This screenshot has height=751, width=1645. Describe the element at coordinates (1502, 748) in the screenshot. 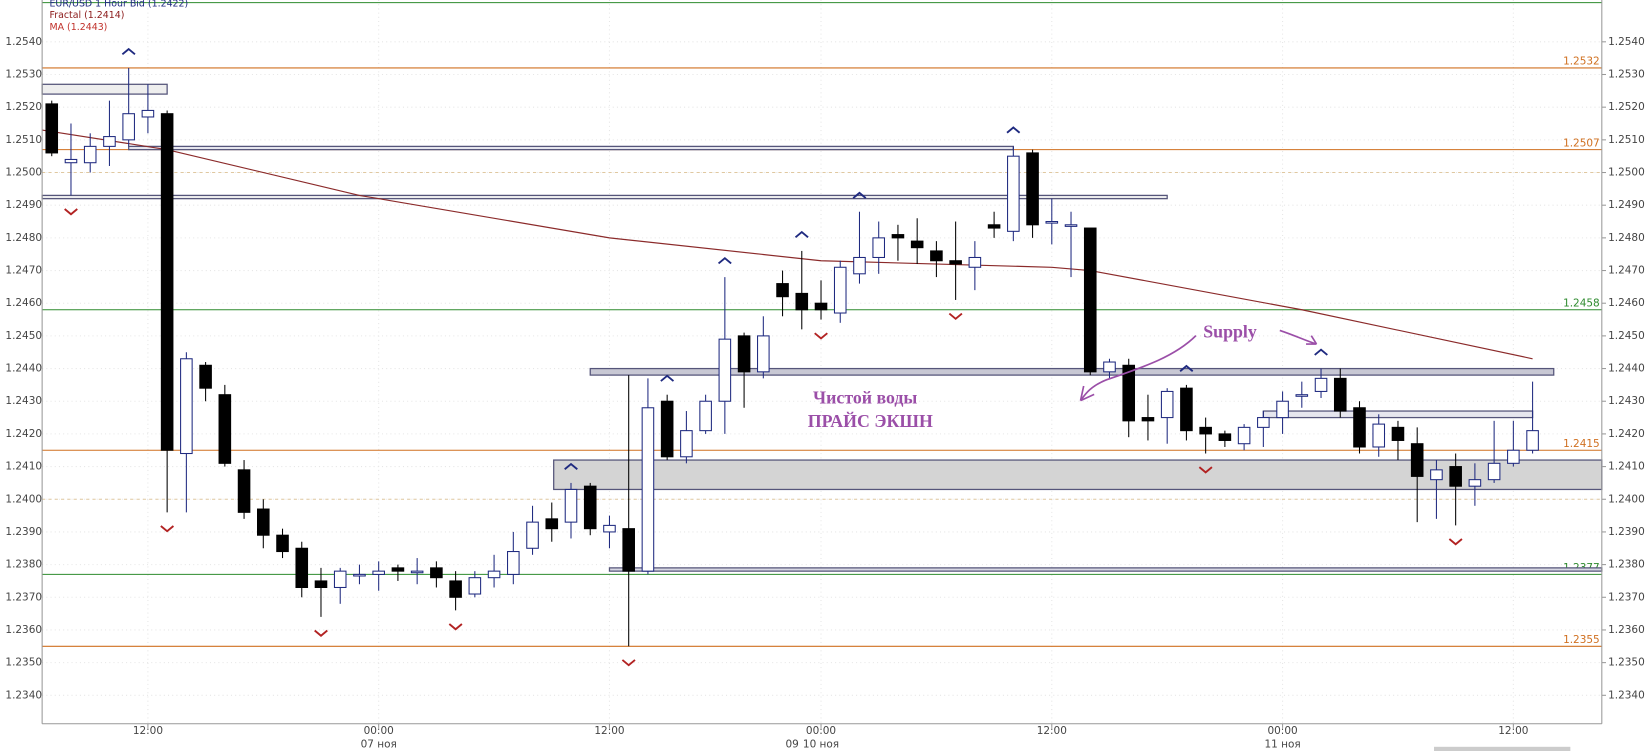

I see `scrollbar` at that location.